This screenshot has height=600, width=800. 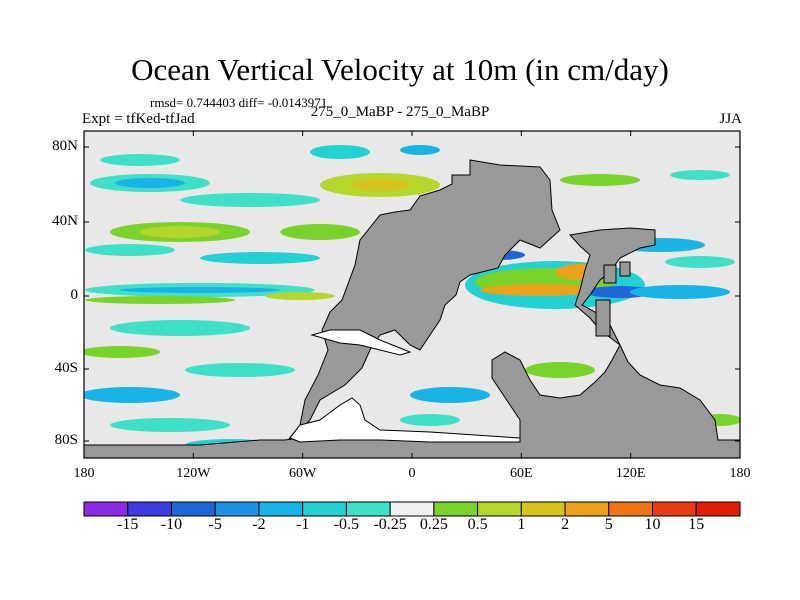 What do you see at coordinates (608, 524) in the screenshot?
I see `colorbar-label: 5` at bounding box center [608, 524].